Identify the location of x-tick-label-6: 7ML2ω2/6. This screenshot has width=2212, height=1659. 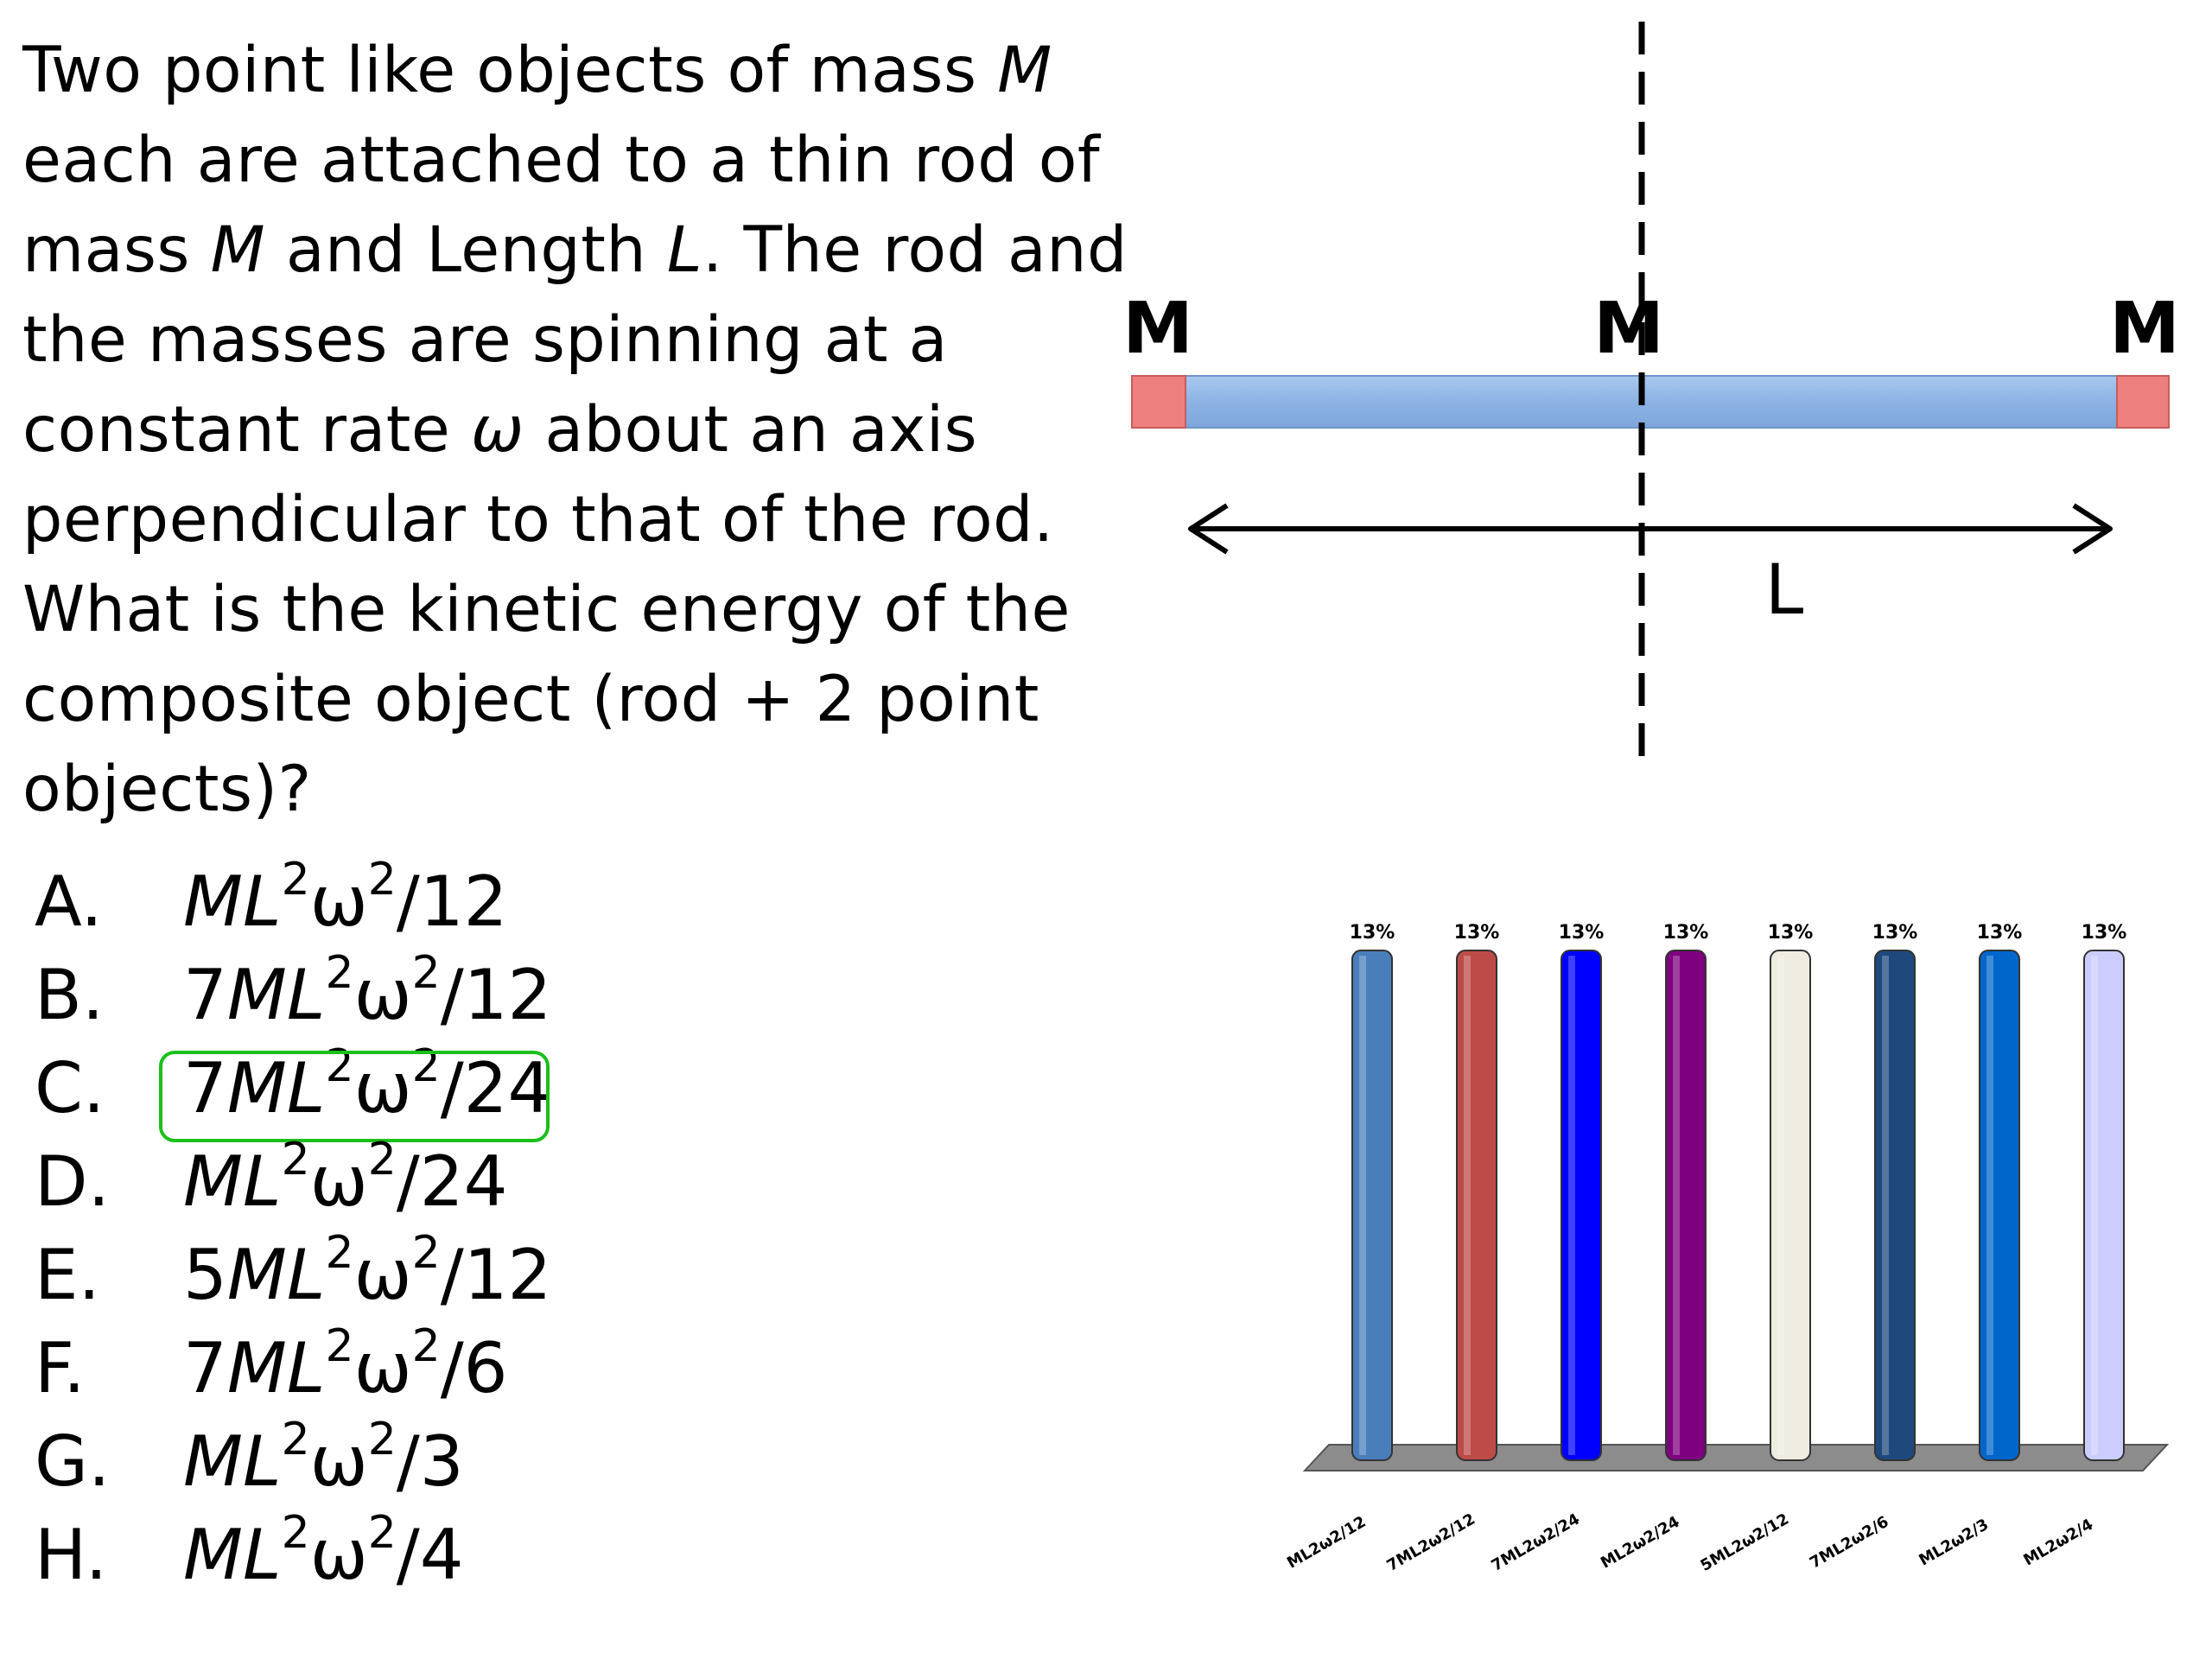
(1849, 1543).